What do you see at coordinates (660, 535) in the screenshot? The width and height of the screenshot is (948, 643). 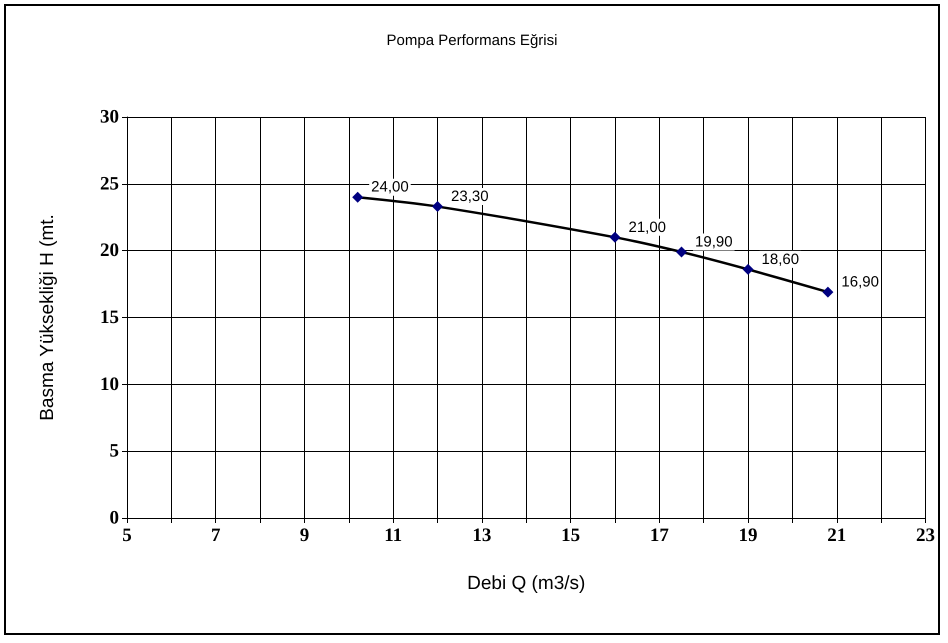 I see `x-tick-label: 17` at bounding box center [660, 535].